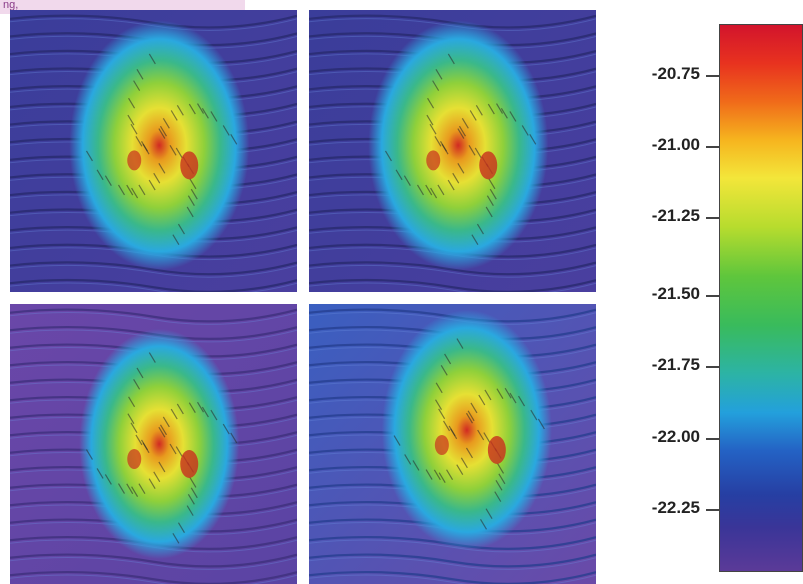  Describe the element at coordinates (675, 215) in the screenshot. I see `colorbar-tick-label: -21.25` at that location.